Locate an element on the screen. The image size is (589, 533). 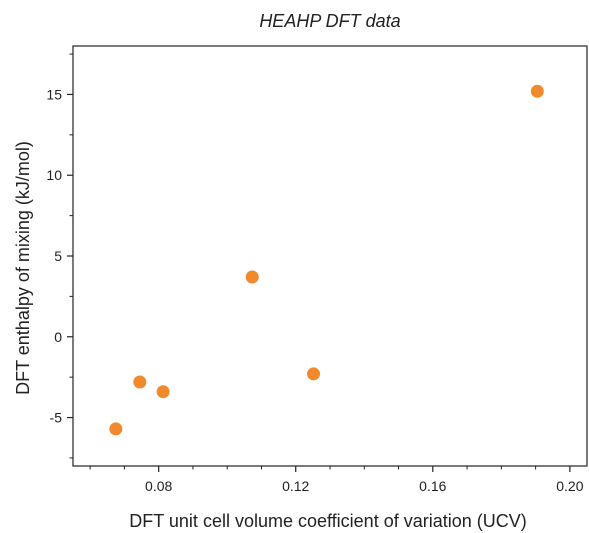
y-tick-label: -5 is located at coordinates (56, 418).